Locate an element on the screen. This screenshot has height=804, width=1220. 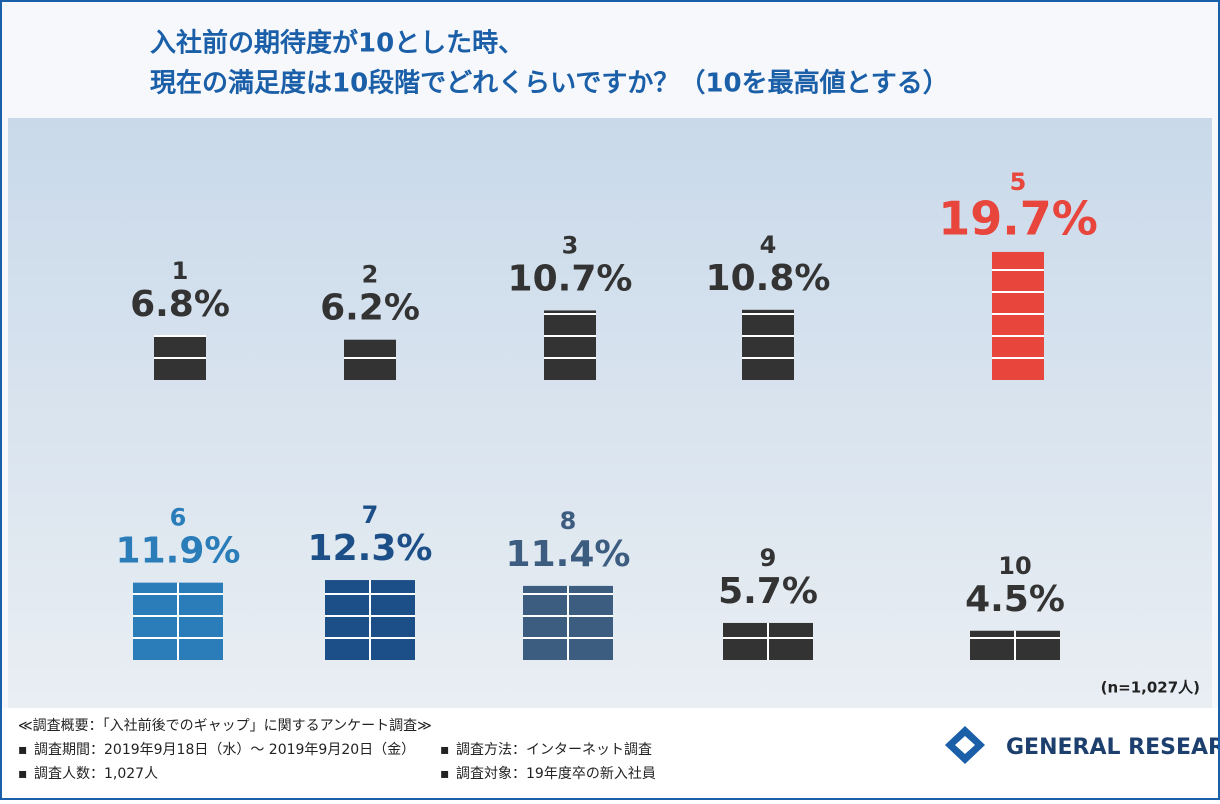
value-label: 6.2% is located at coordinates (370, 308).